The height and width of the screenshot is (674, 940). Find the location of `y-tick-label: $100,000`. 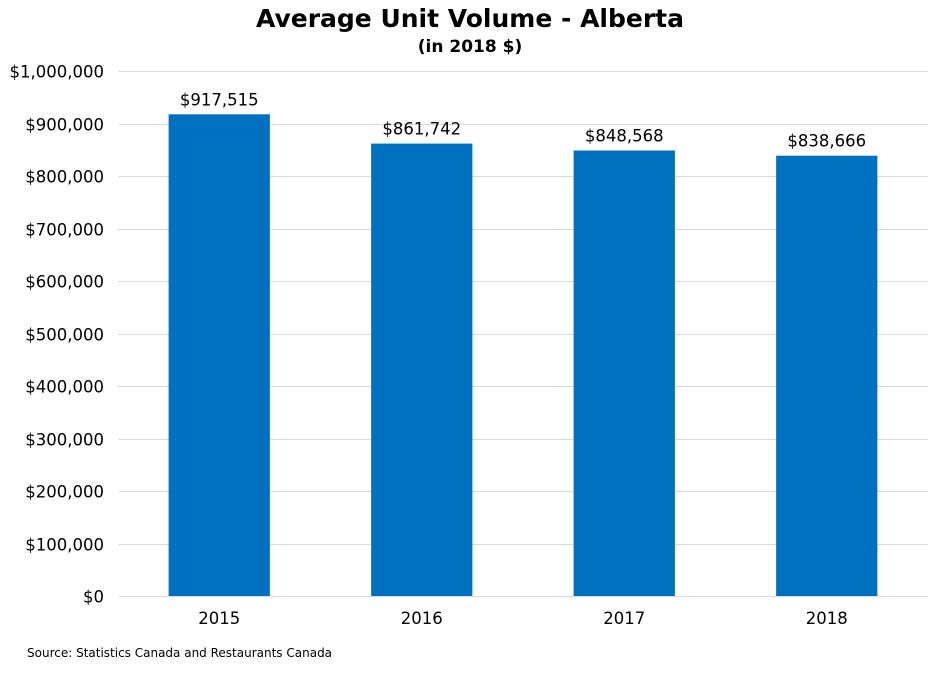

y-tick-label: $100,000 is located at coordinates (64, 545).